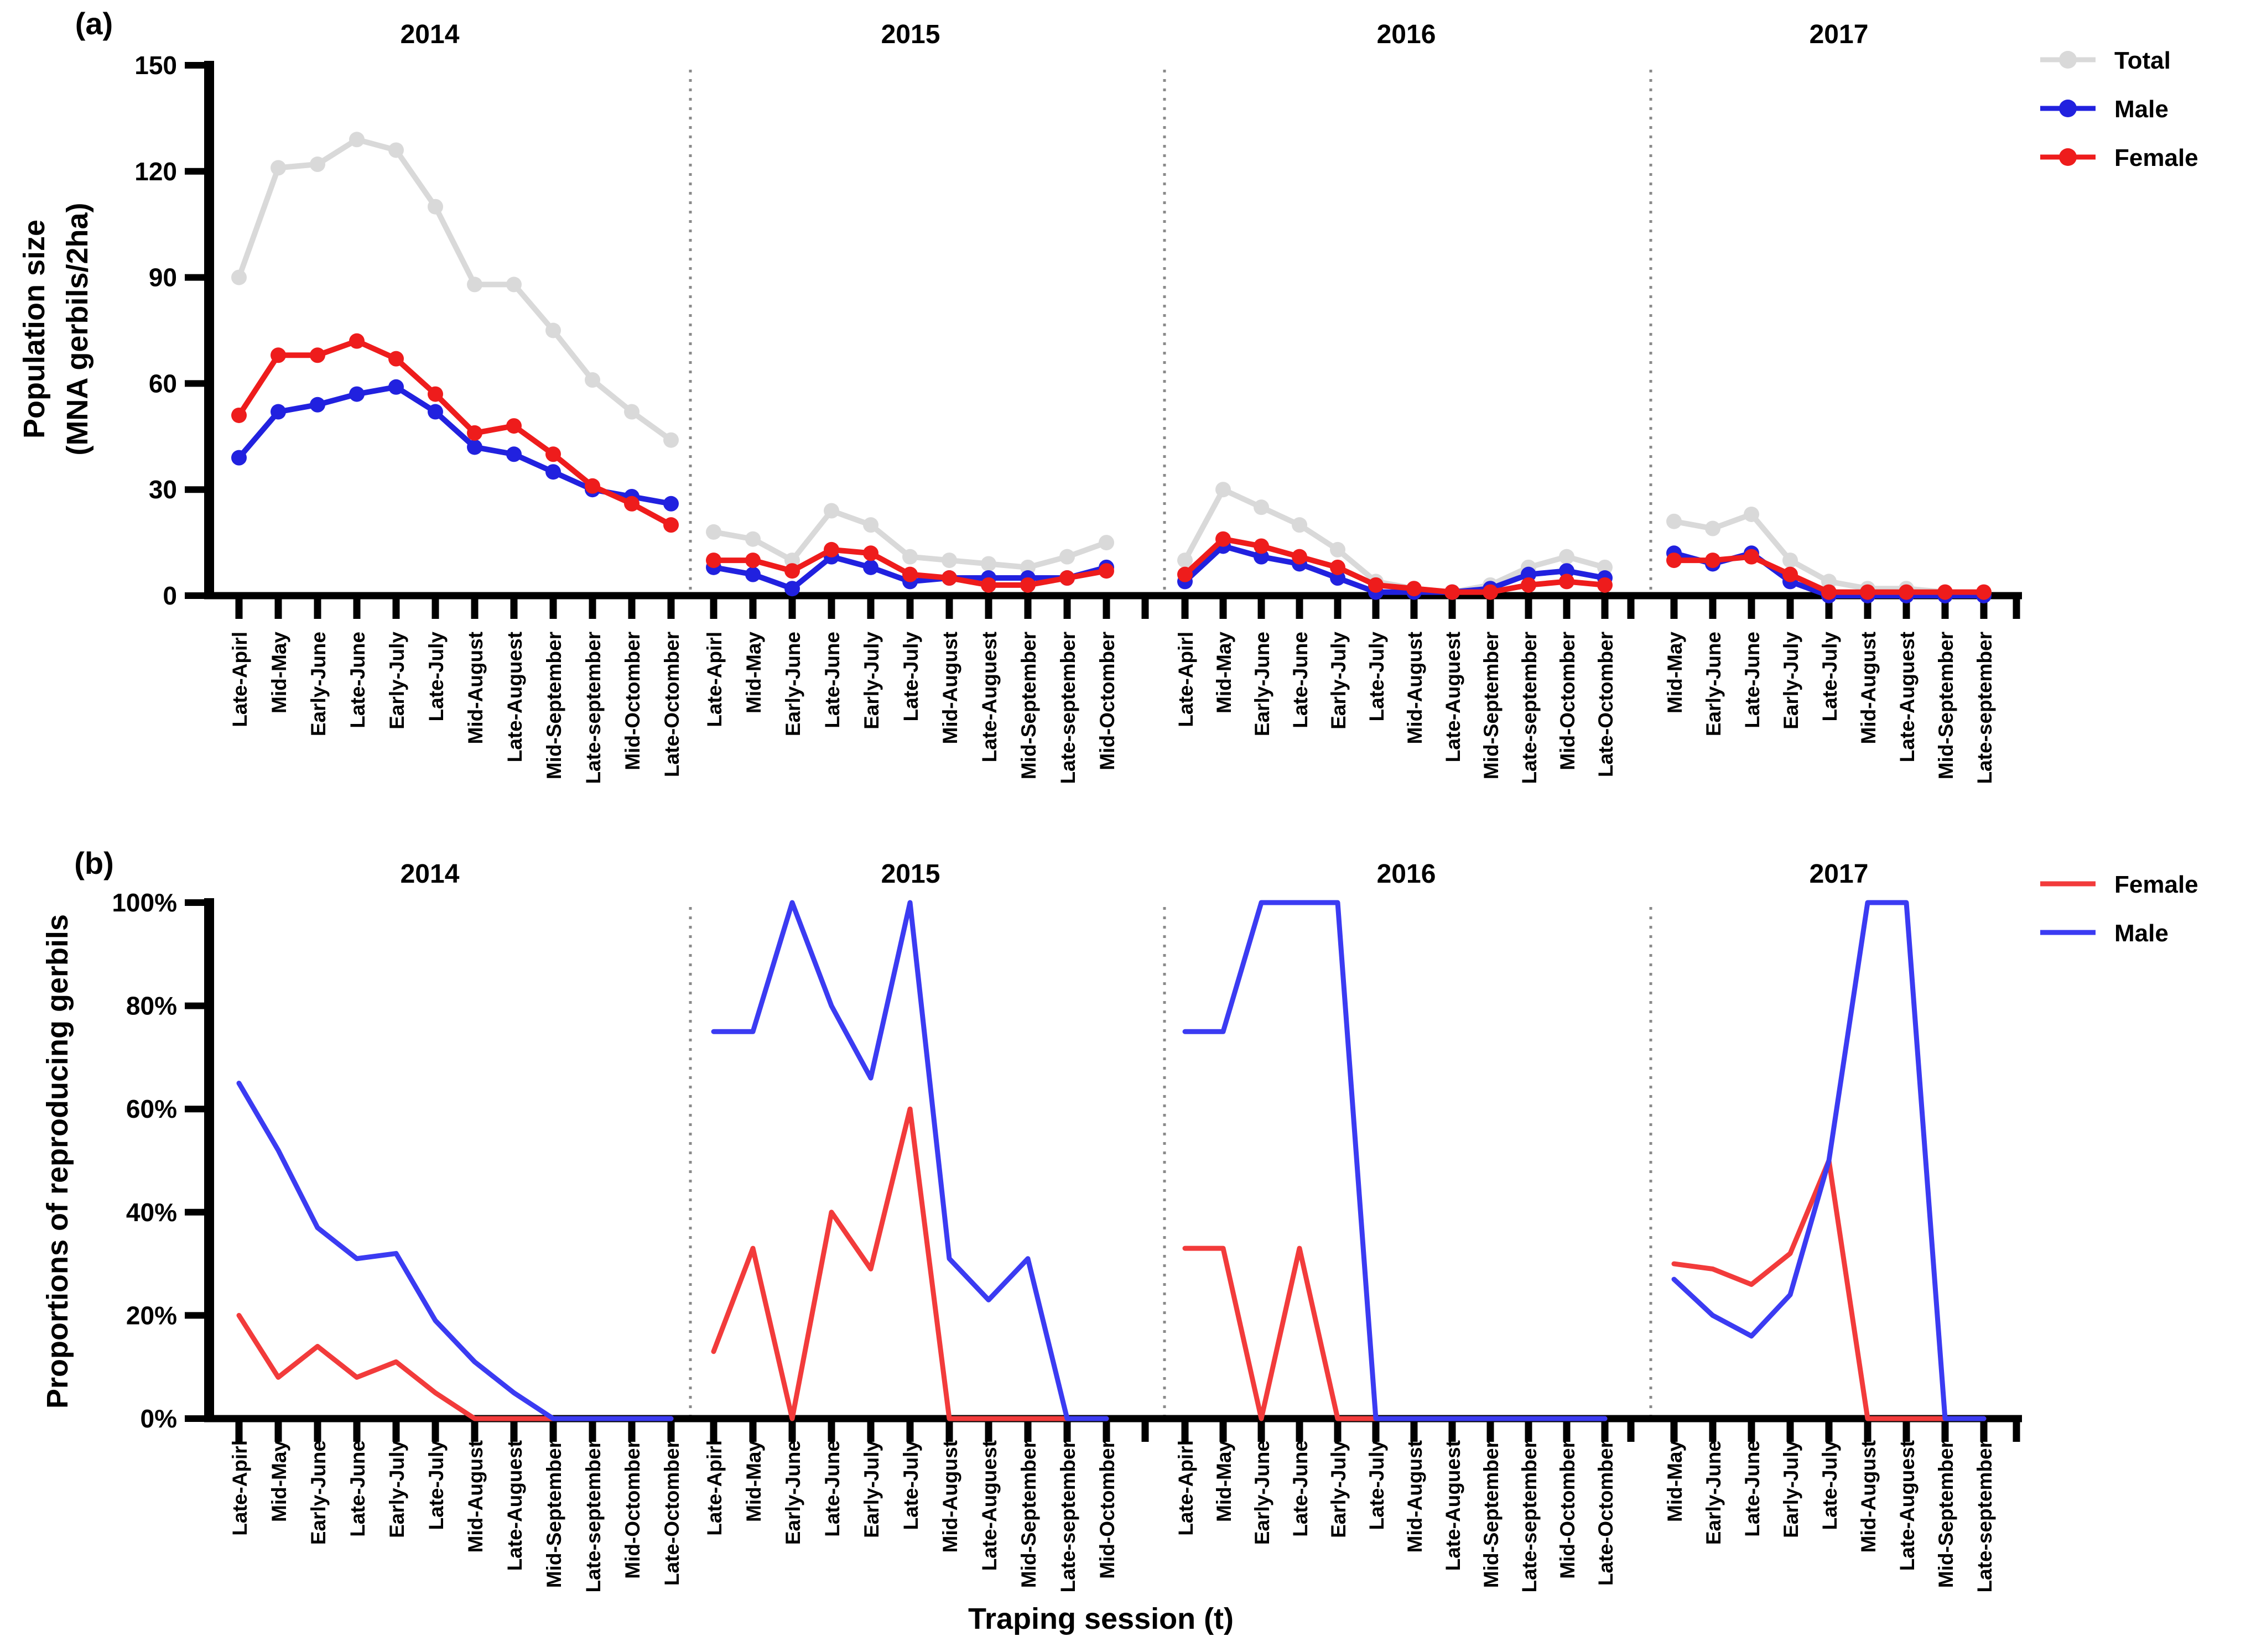  Describe the element at coordinates (2068, 108) in the screenshot. I see `legend-dot-male` at that location.